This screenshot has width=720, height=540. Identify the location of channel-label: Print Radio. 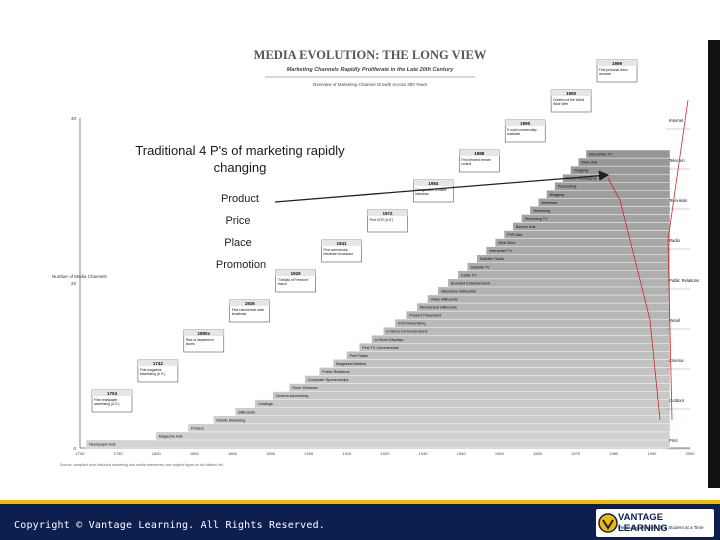
(358, 356).